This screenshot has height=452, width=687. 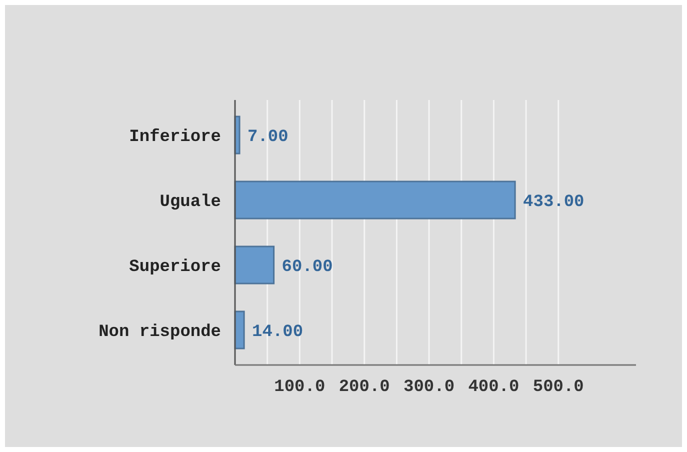 I want to click on data-label: 14.00, so click(x=278, y=332).